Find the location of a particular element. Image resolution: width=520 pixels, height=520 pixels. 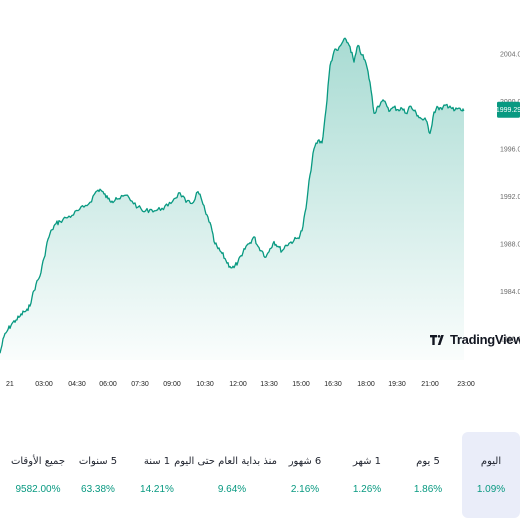

performance-period-button: 1 شهر 1.26% is located at coordinates (367, 475).